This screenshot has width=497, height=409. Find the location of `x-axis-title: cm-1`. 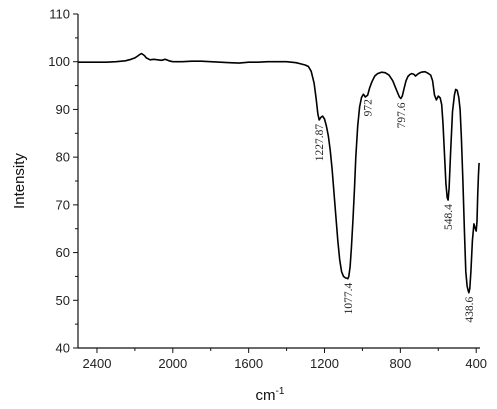

x-axis-title: cm-1 is located at coordinates (270, 395).